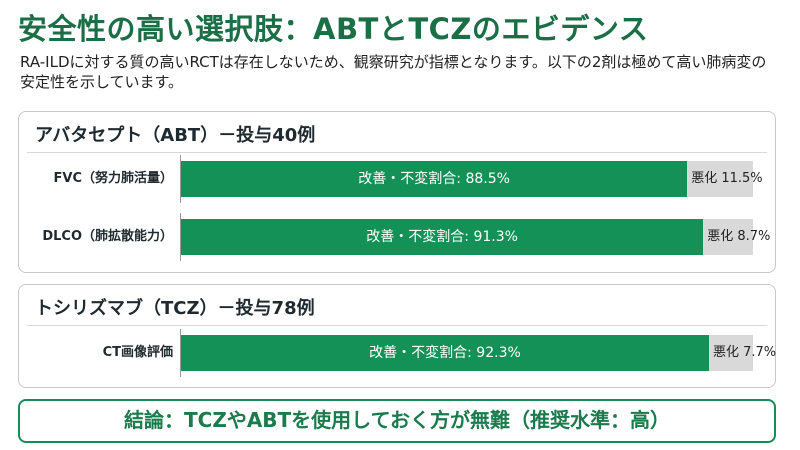 Image resolution: width=800 pixels, height=450 pixels. I want to click on row-label-fvc: FVC（努力肺活量）, so click(113, 178).